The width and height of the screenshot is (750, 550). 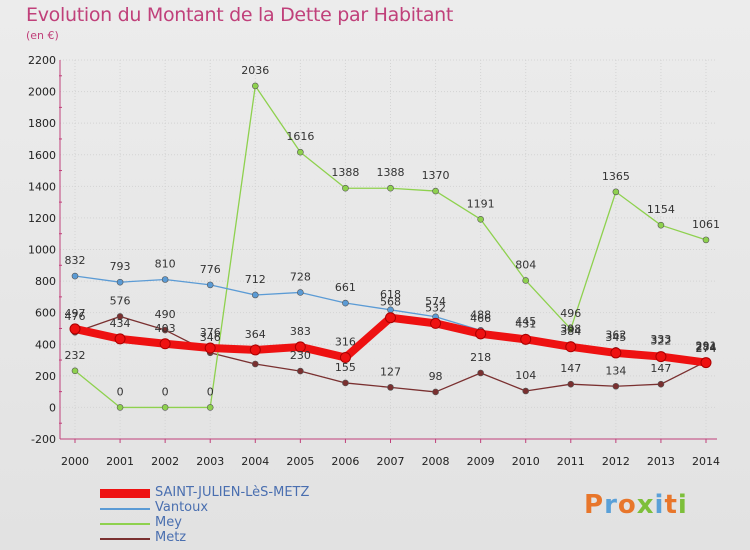 I want to click on data-label: 346, so click(x=210, y=337).